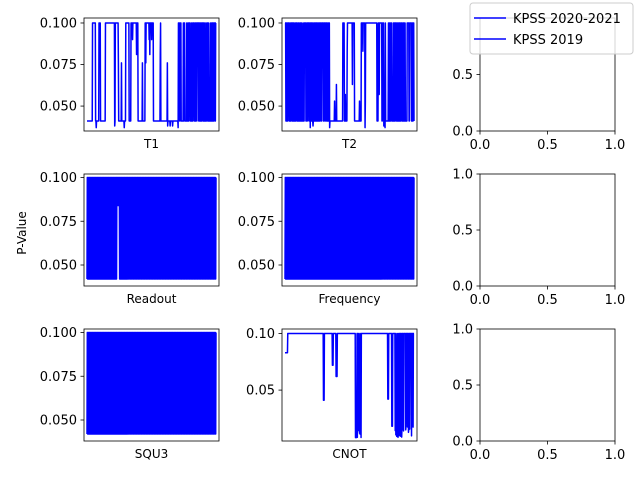  Describe the element at coordinates (567, 19) in the screenshot. I see `legend-label-2020-2021: KPSS 2020-2021` at that location.